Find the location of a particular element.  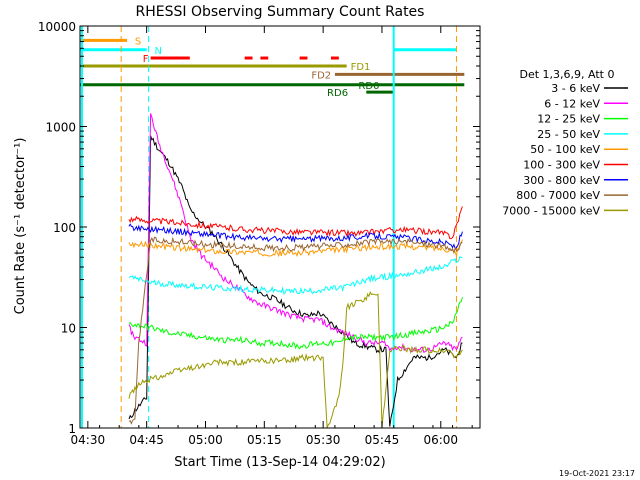

annotation-label: RD0 is located at coordinates (368, 86).